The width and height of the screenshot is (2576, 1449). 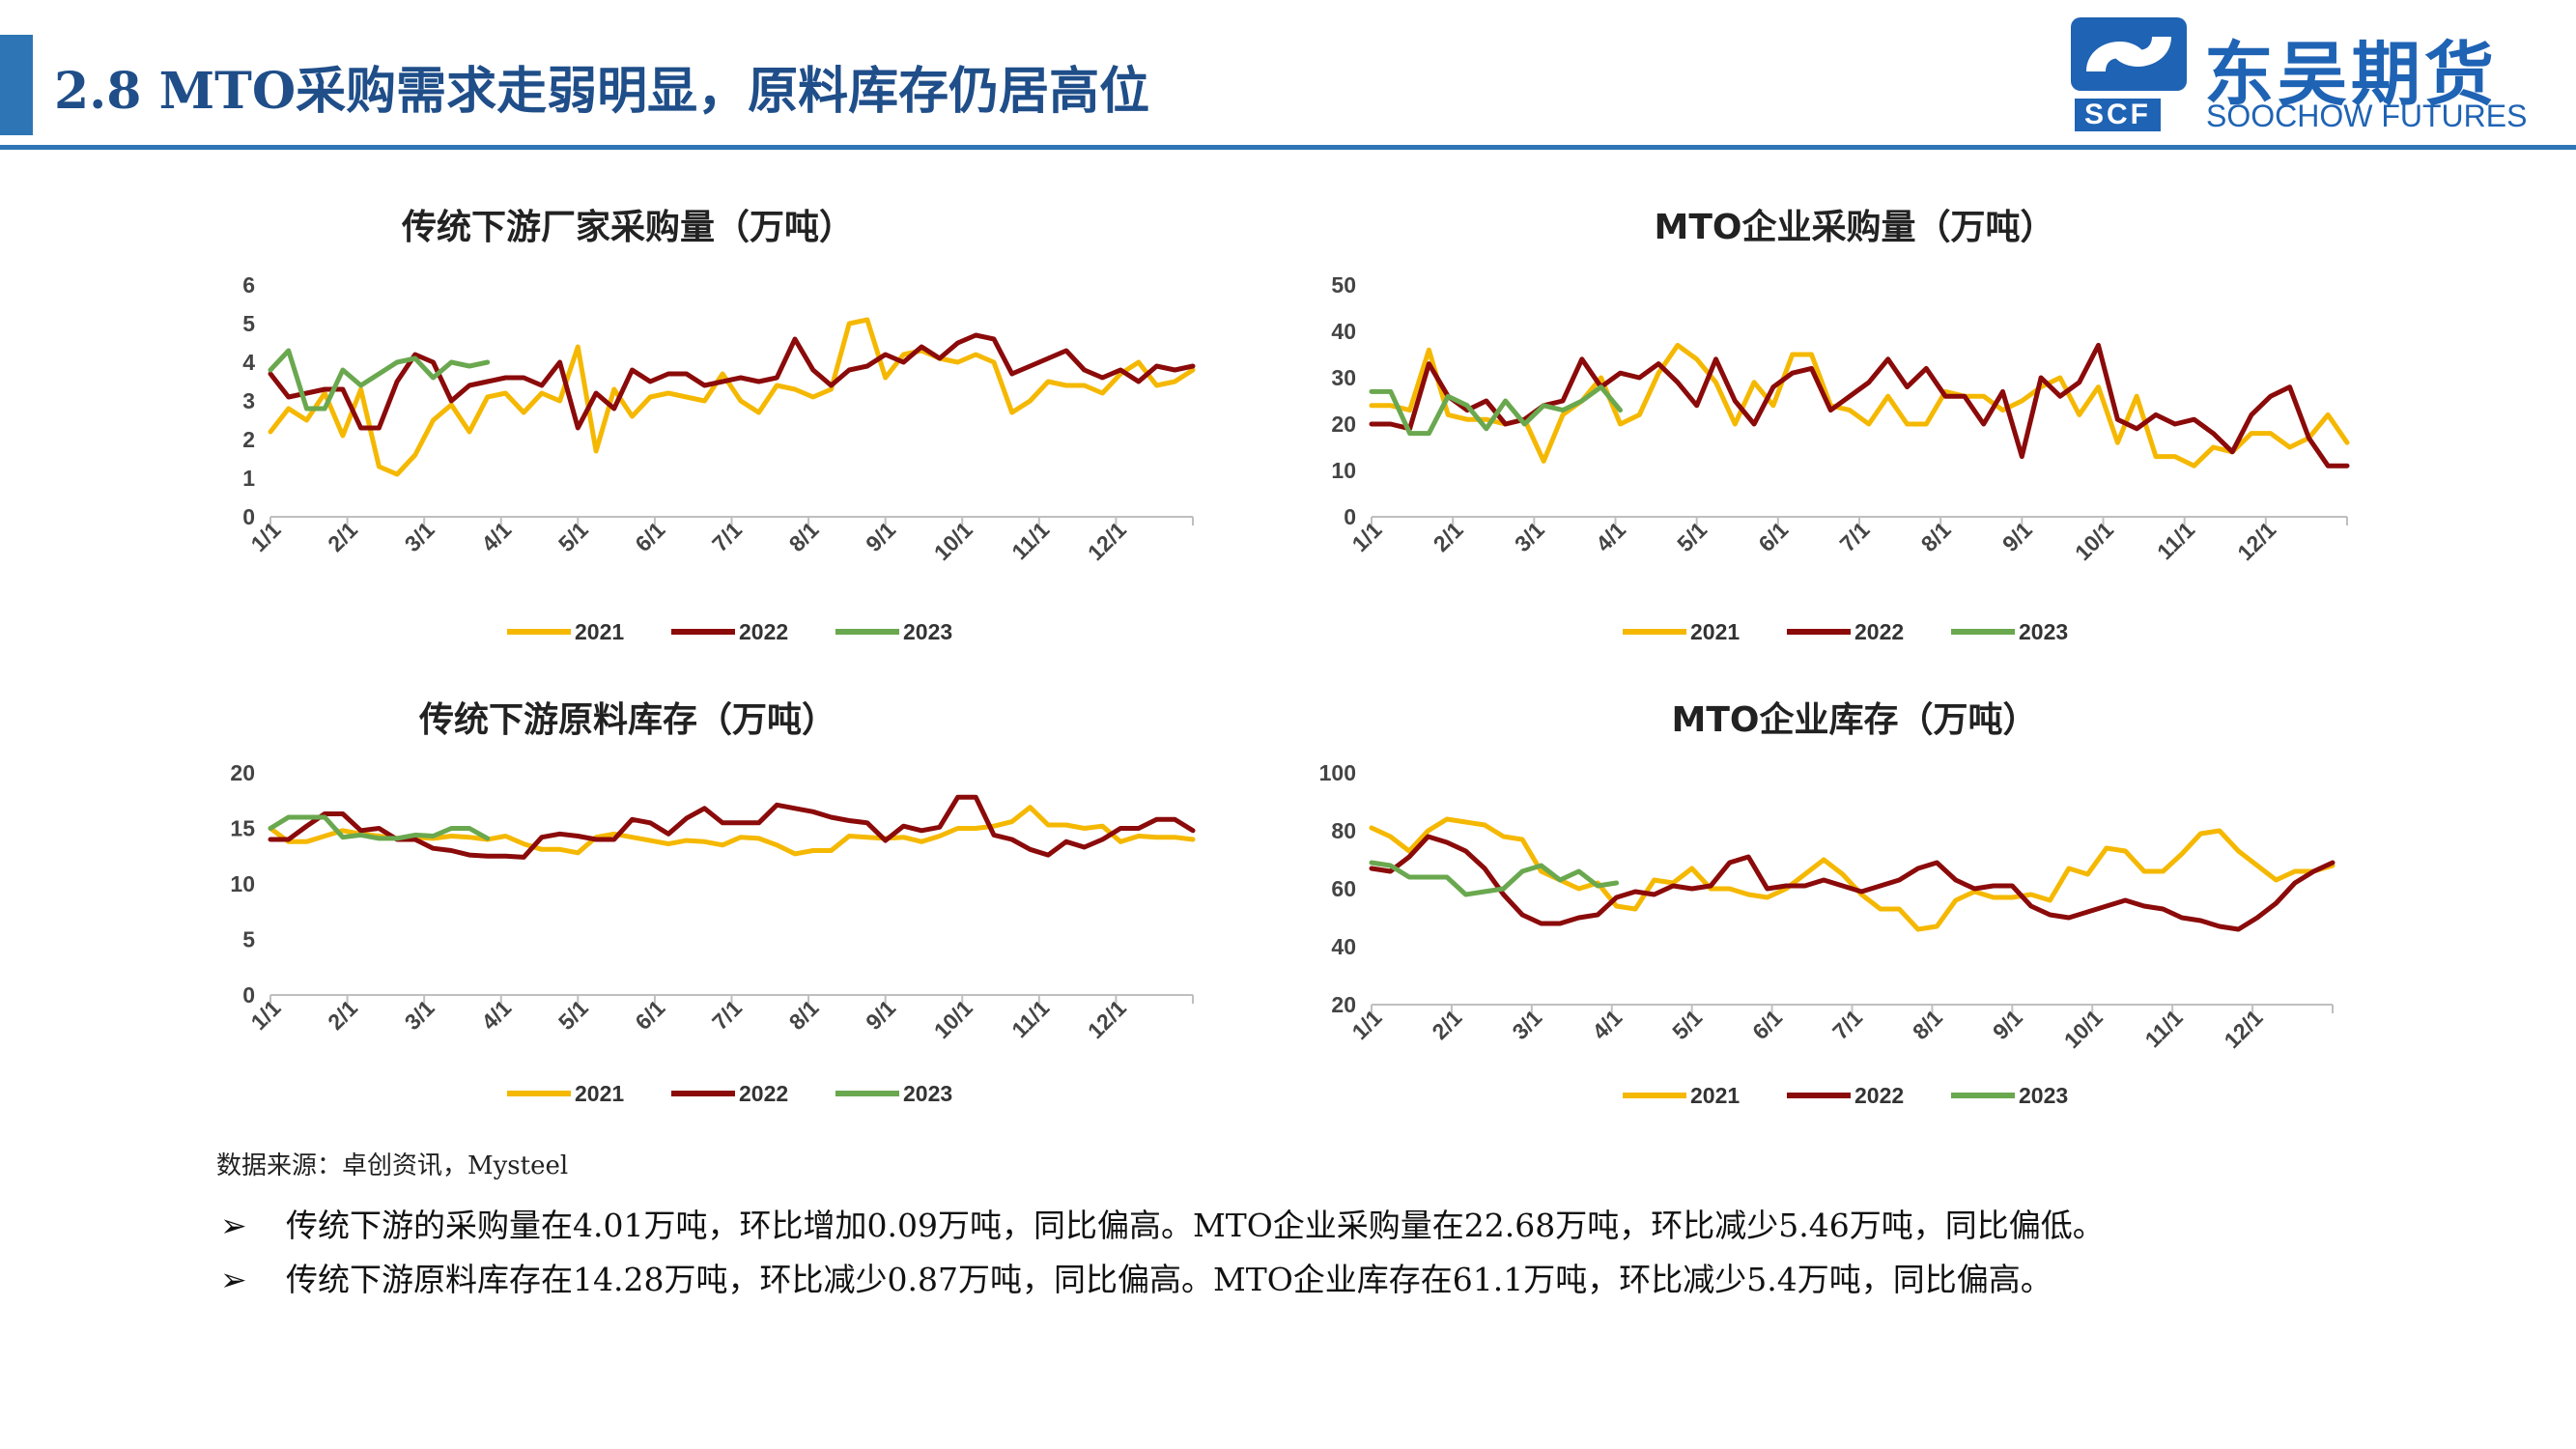 What do you see at coordinates (248, 400) in the screenshot?
I see `y-tick-label: 3` at bounding box center [248, 400].